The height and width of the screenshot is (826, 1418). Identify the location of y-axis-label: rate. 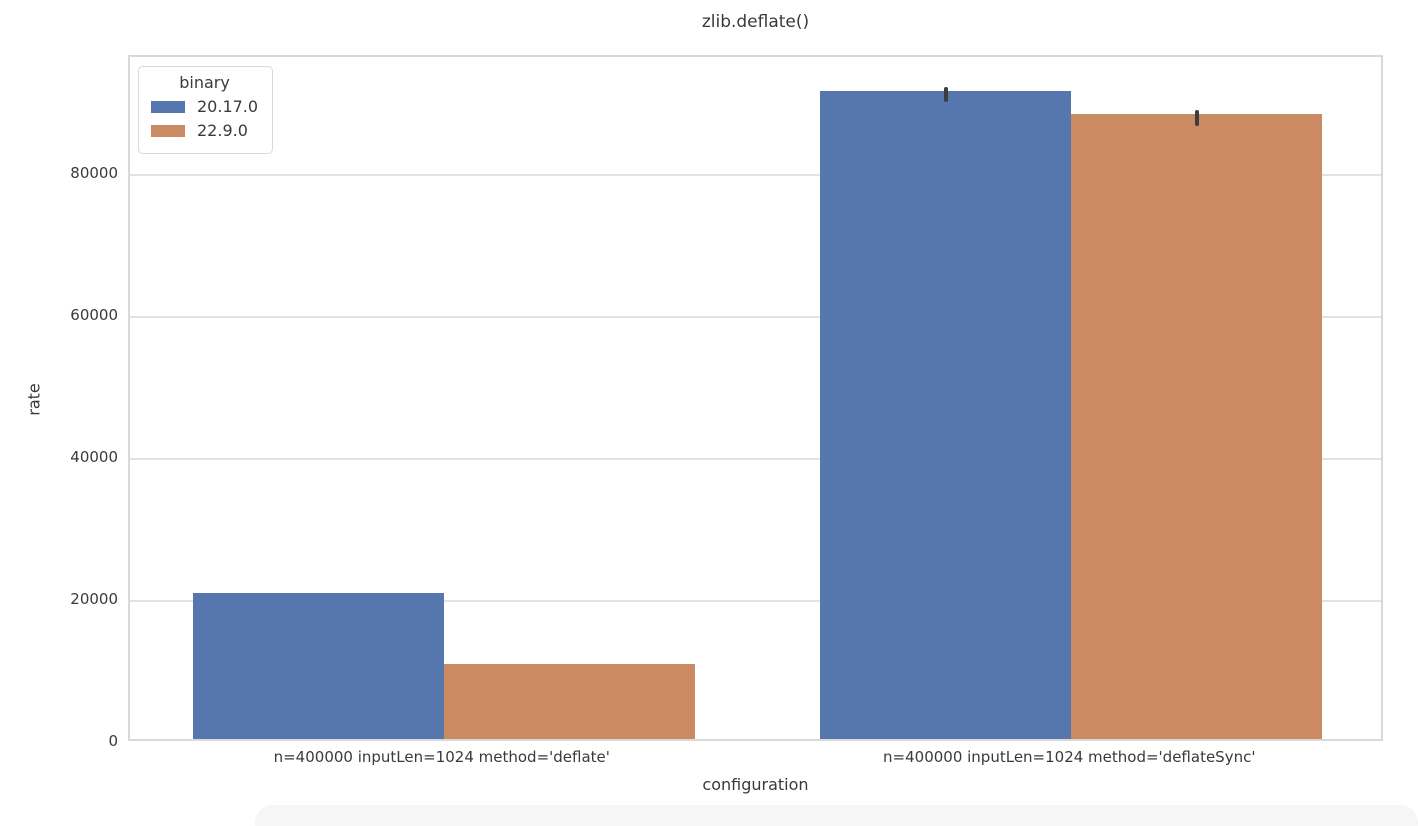
(34, 399).